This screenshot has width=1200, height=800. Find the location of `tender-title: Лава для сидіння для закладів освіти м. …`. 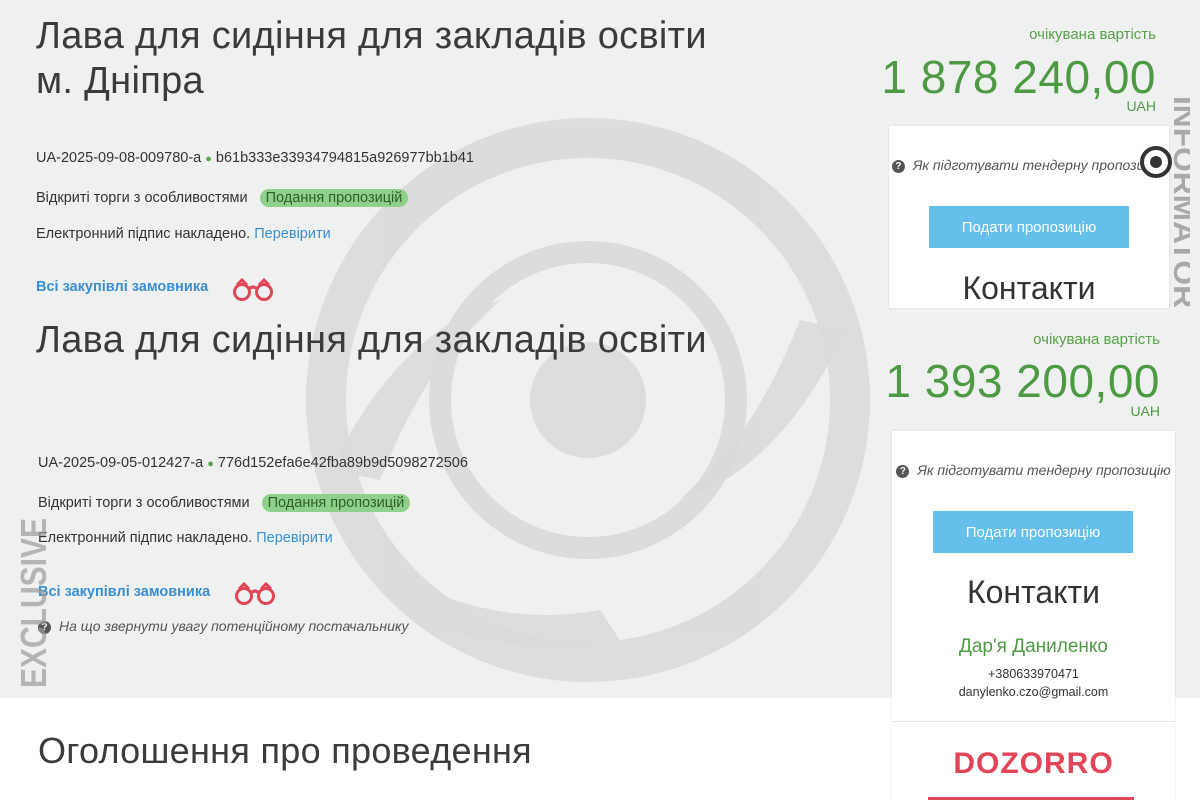

tender-title: Лава для сидіння для закладів освіти м. … is located at coordinates (371, 59).